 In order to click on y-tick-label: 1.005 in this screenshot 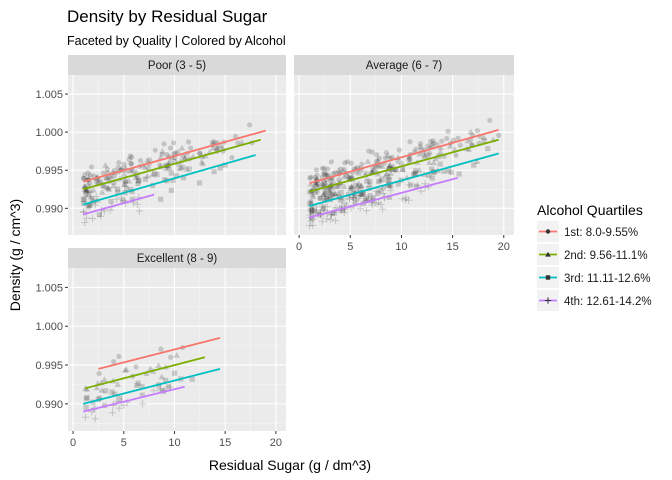, I will do `click(49, 95)`.